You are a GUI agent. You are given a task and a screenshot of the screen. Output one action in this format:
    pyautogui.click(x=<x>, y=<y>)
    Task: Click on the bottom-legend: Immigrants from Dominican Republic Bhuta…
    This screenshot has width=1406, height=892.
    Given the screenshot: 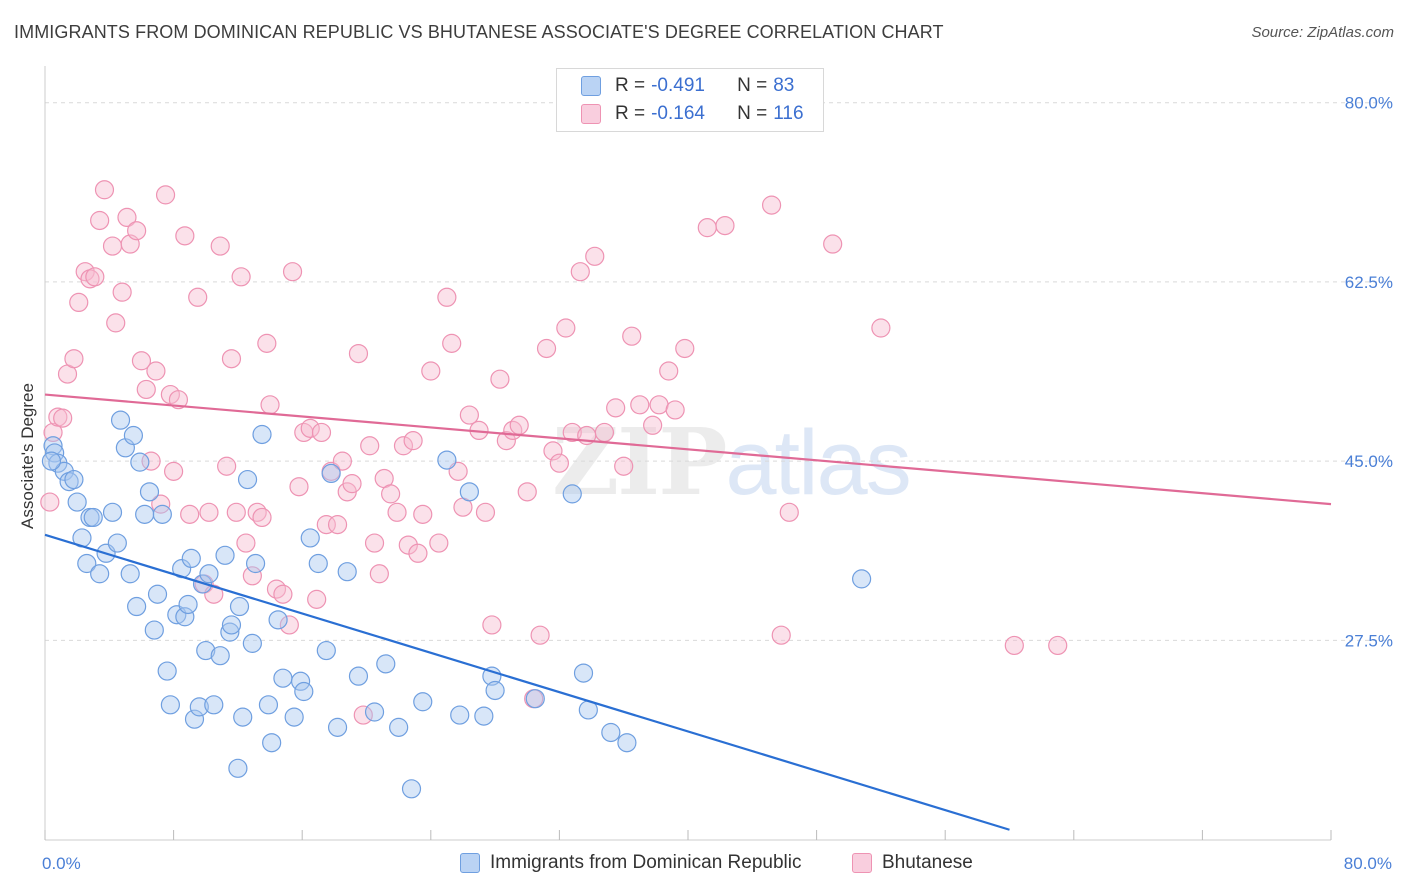 What is the action you would take?
    pyautogui.click(x=703, y=865)
    